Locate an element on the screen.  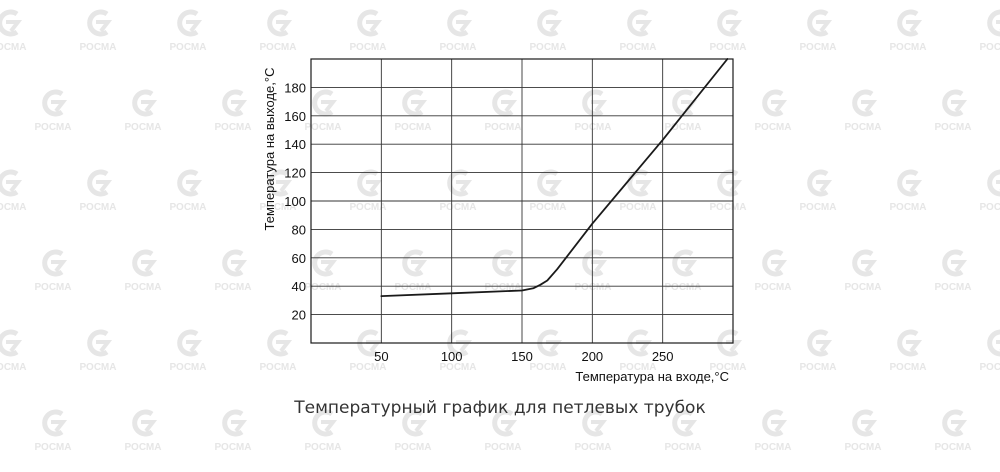
x-tick-label: 200 is located at coordinates (592, 356).